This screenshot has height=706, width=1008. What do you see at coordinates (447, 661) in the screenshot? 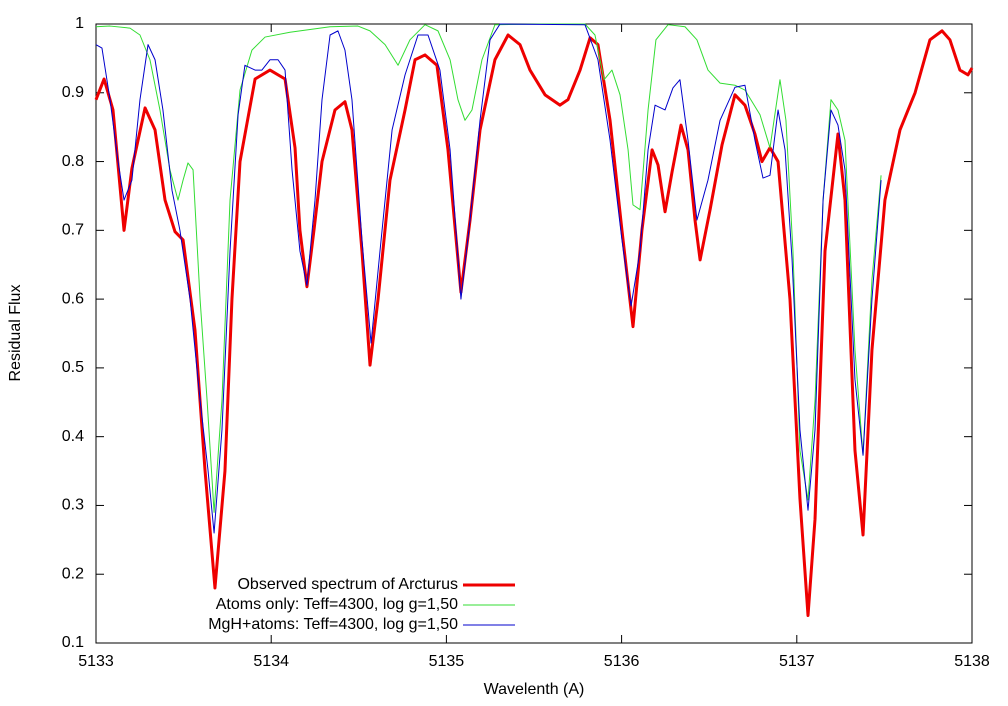
I see `x-tick-label: 5135` at bounding box center [447, 661].